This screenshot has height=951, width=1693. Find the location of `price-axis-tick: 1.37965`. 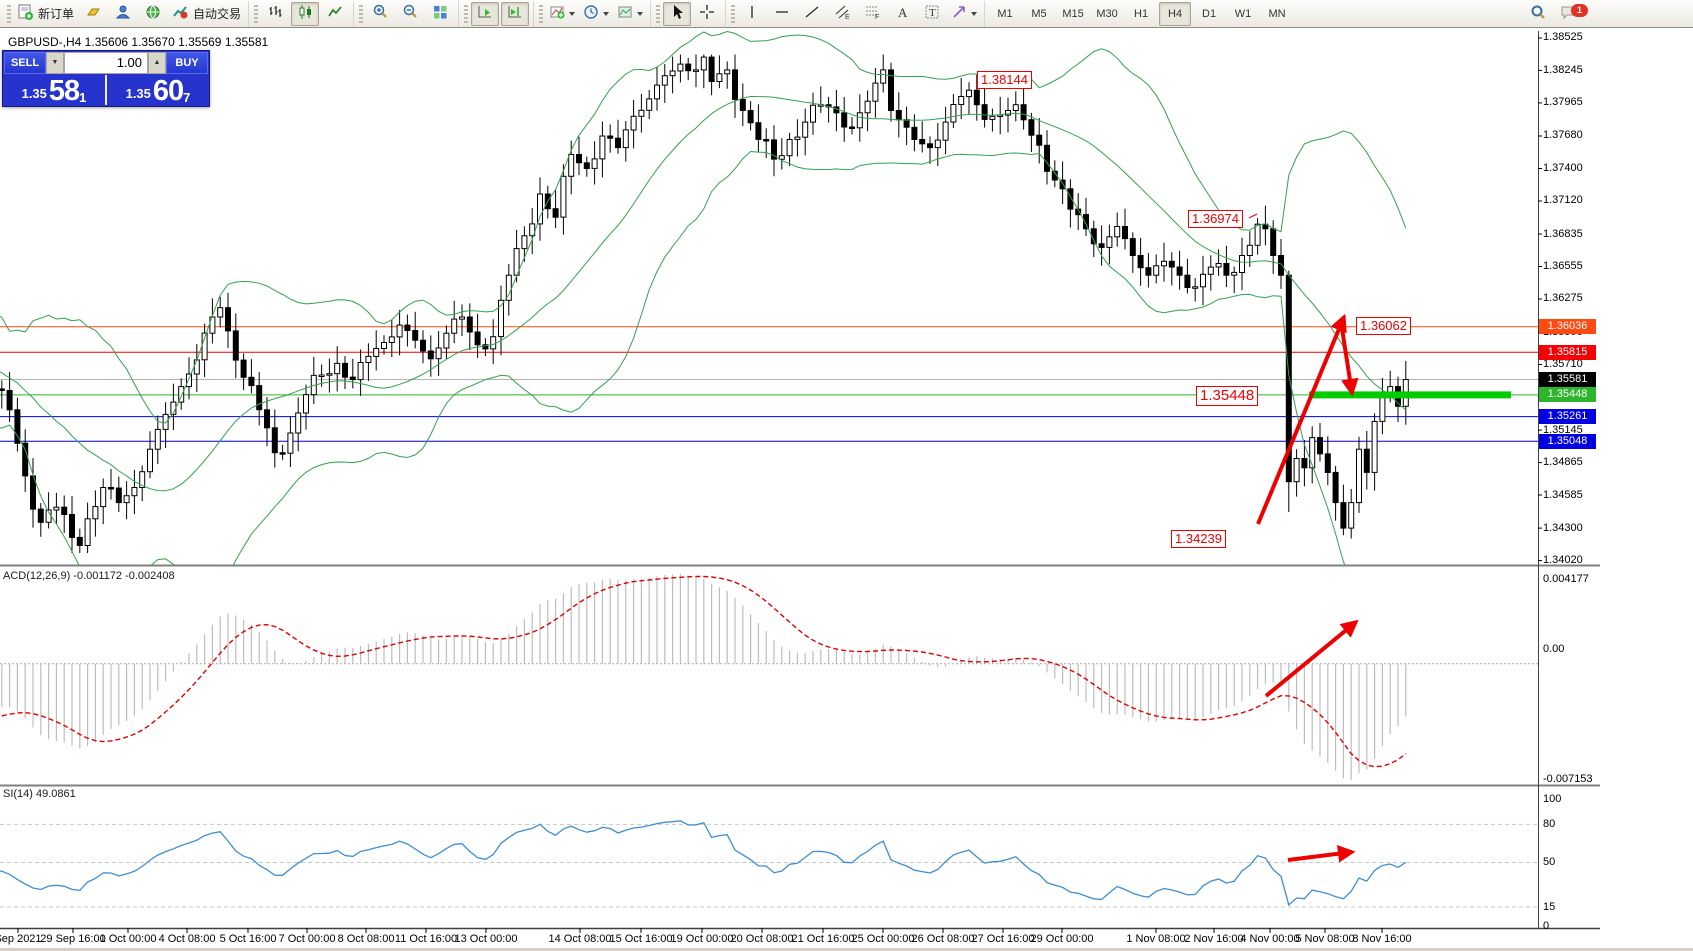

price-axis-tick: 1.37965 is located at coordinates (1563, 102).